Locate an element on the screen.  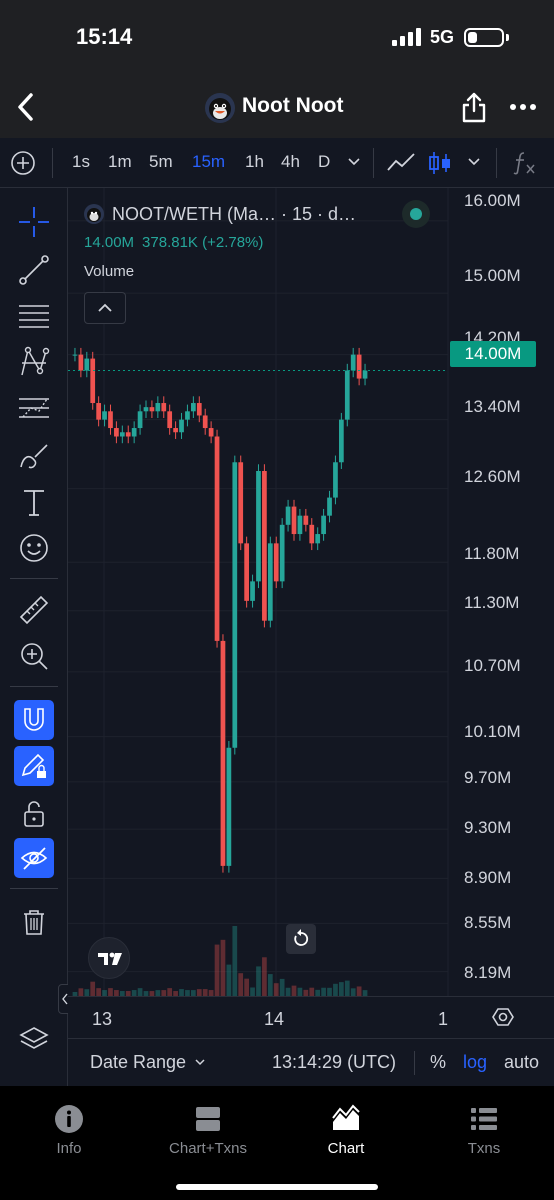
tab-chart: Chart is located at coordinates (346, 1130).